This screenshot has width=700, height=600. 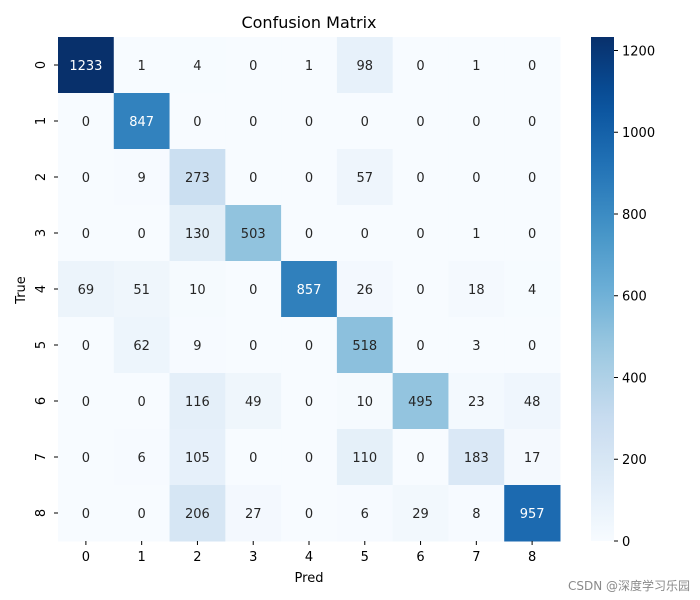 I want to click on colorbar-ticks: 0 200 400 600 800 1000 1200, so click(x=634, y=297).